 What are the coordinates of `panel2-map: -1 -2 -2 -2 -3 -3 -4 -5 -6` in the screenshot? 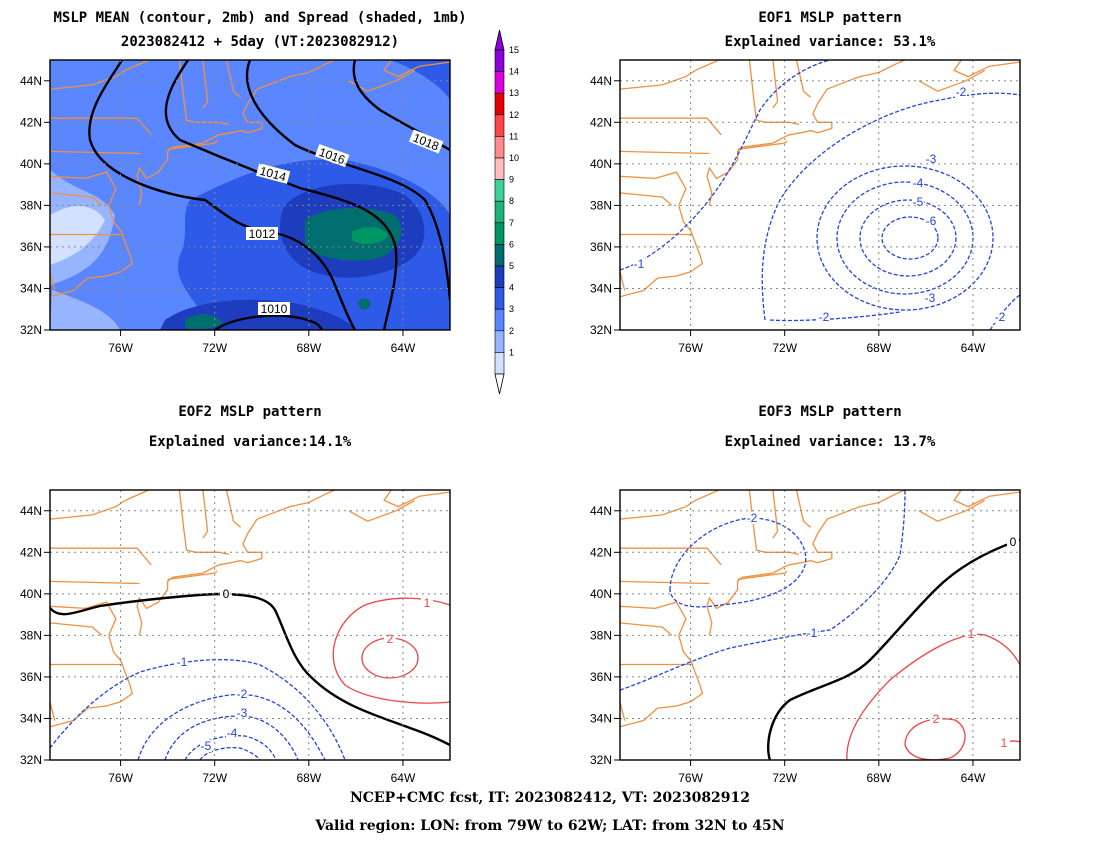 It's located at (820, 195).